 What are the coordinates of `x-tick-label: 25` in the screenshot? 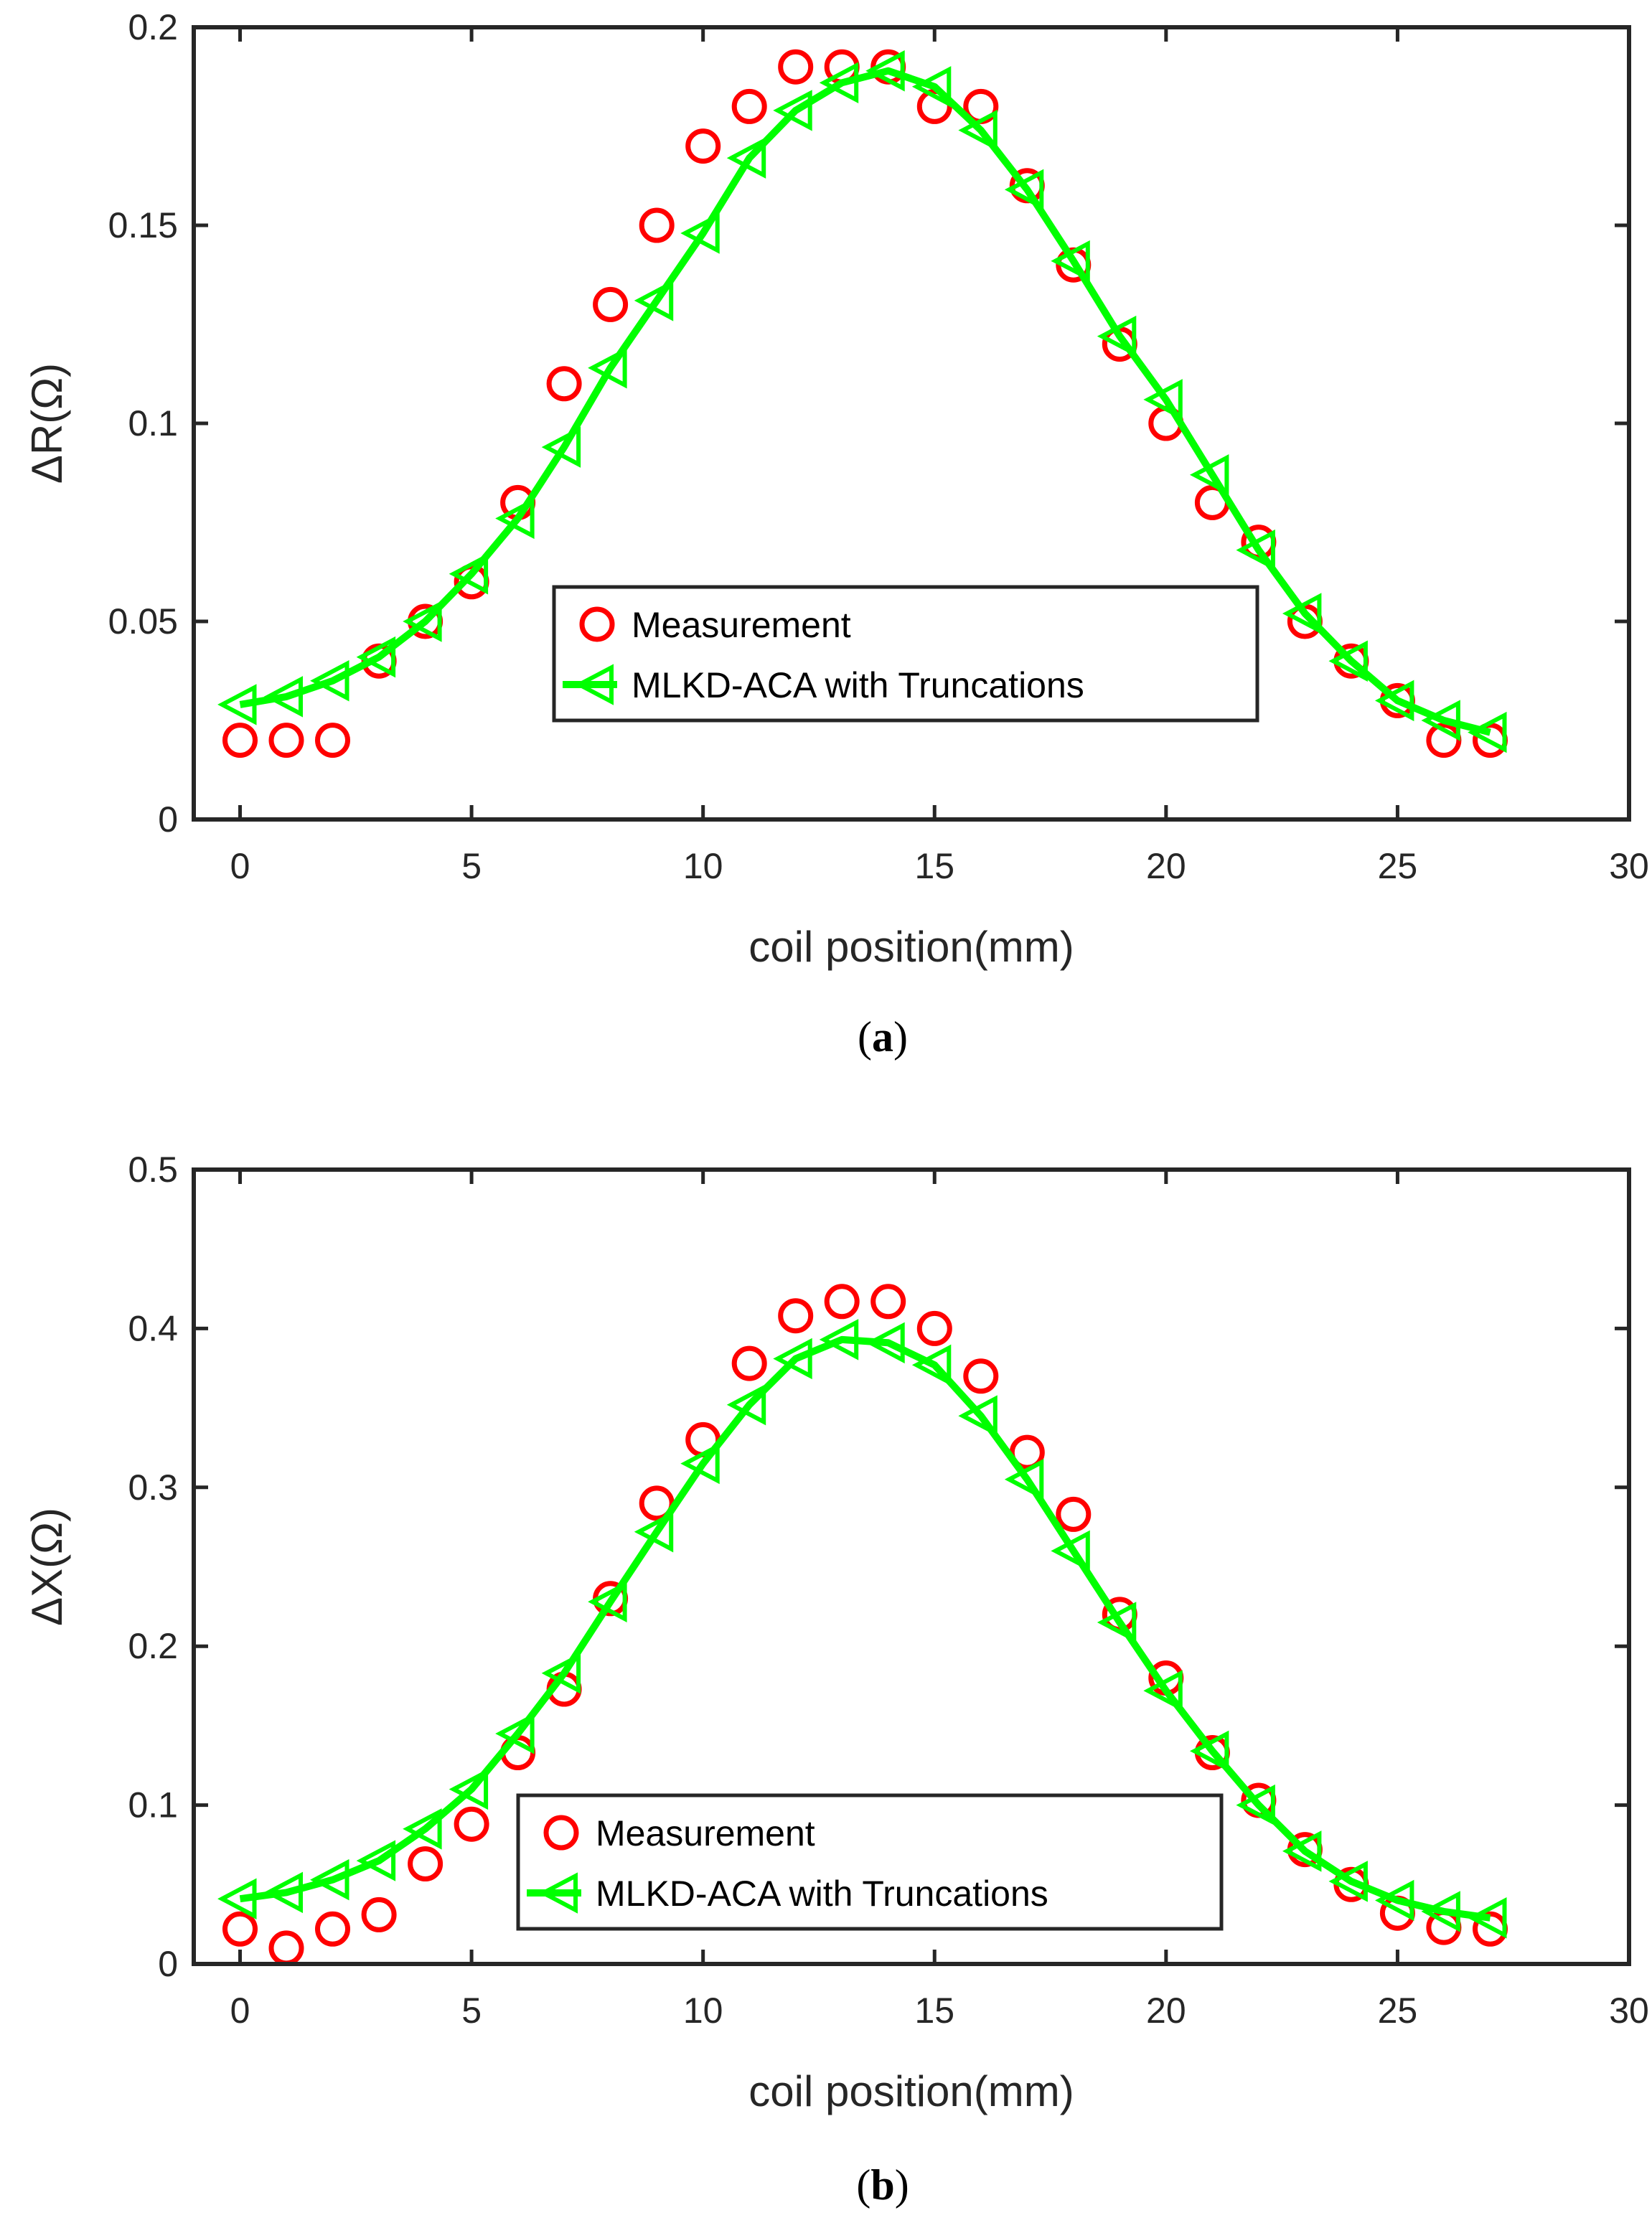 It's located at (1398, 866).